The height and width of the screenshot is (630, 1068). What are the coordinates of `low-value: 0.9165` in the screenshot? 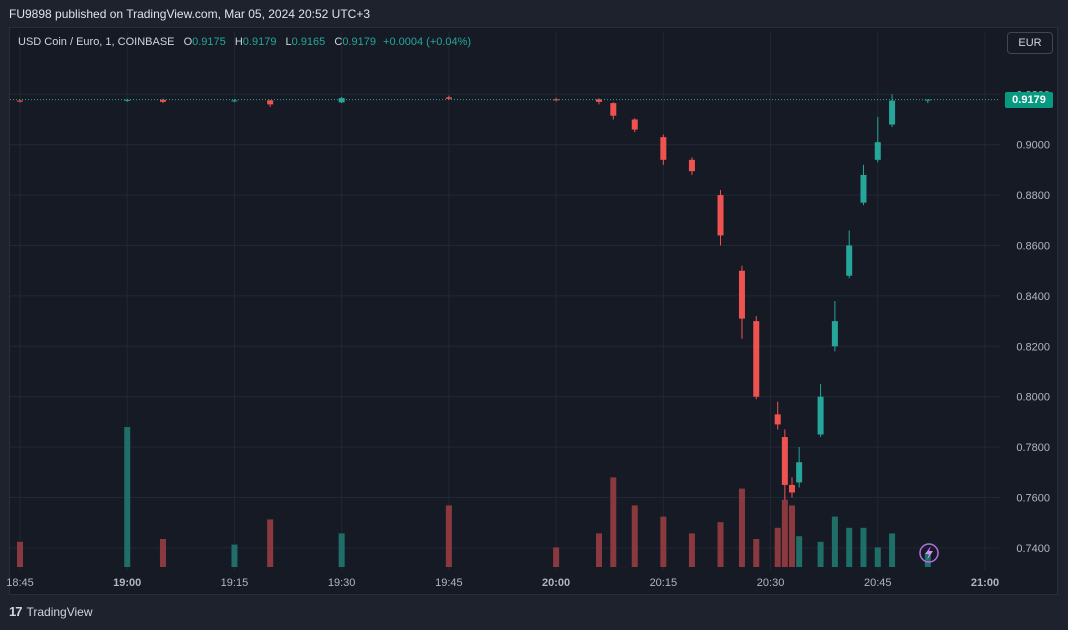 It's located at (308, 42).